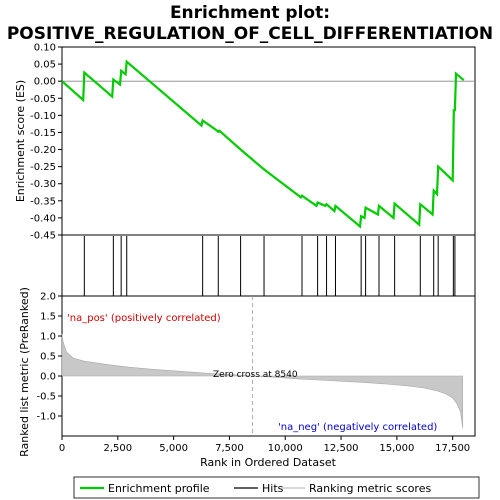 This screenshot has width=500, height=500. Describe the element at coordinates (45, 48) in the screenshot. I see `es-y-tick-label: 0.10` at that location.